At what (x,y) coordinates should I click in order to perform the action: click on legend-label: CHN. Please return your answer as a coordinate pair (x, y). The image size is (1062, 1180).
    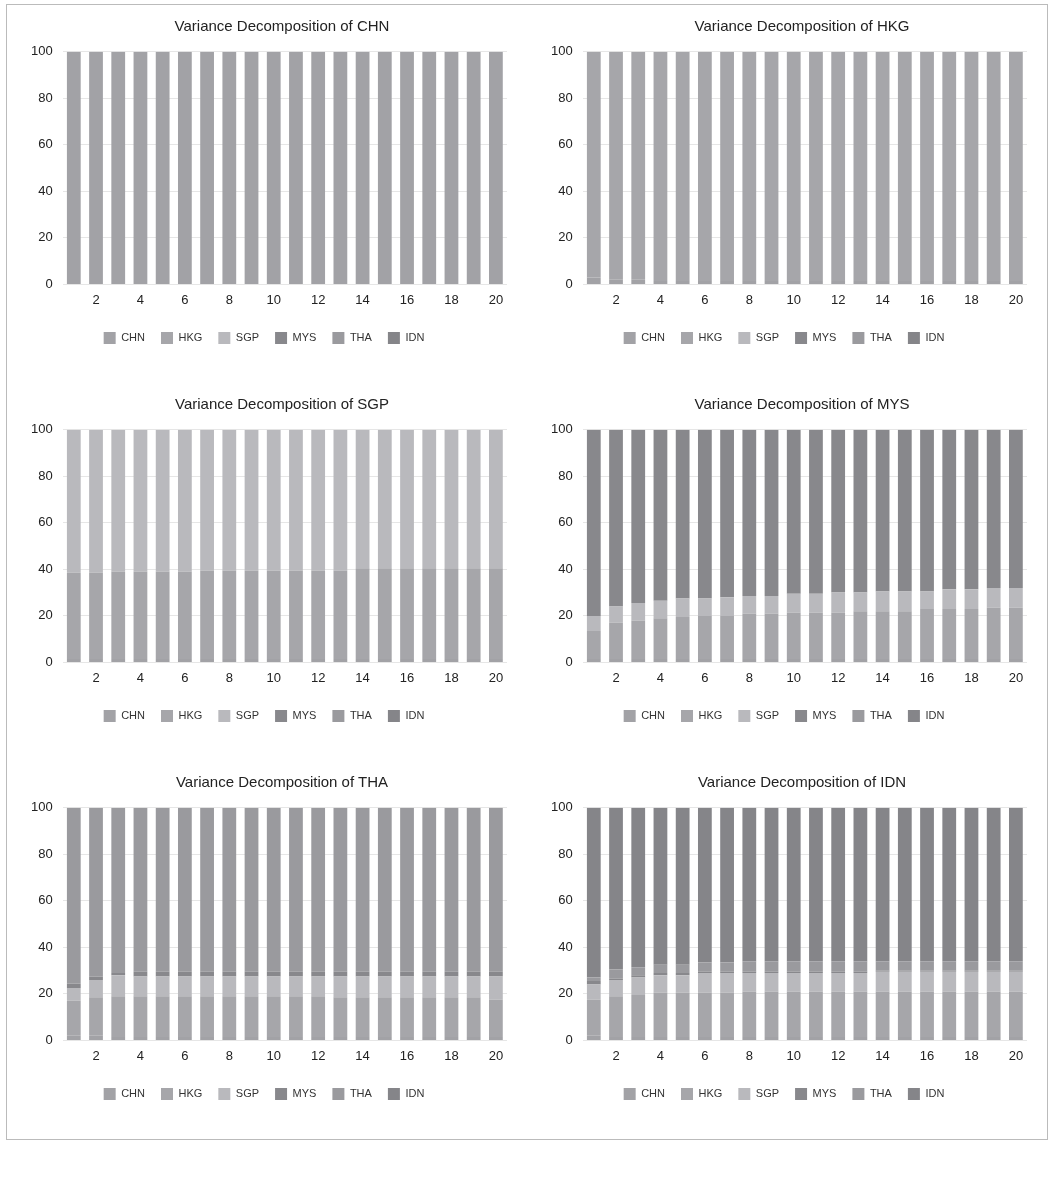
    Looking at the image, I should click on (653, 1093).